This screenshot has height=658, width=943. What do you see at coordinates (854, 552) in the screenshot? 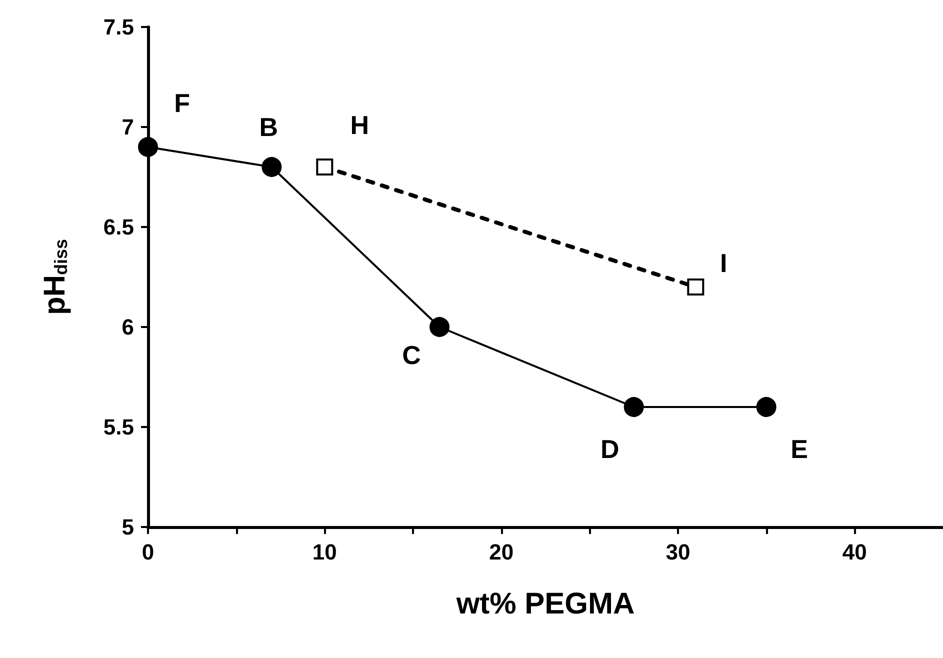
I see `x-tick-label: 40` at bounding box center [854, 552].